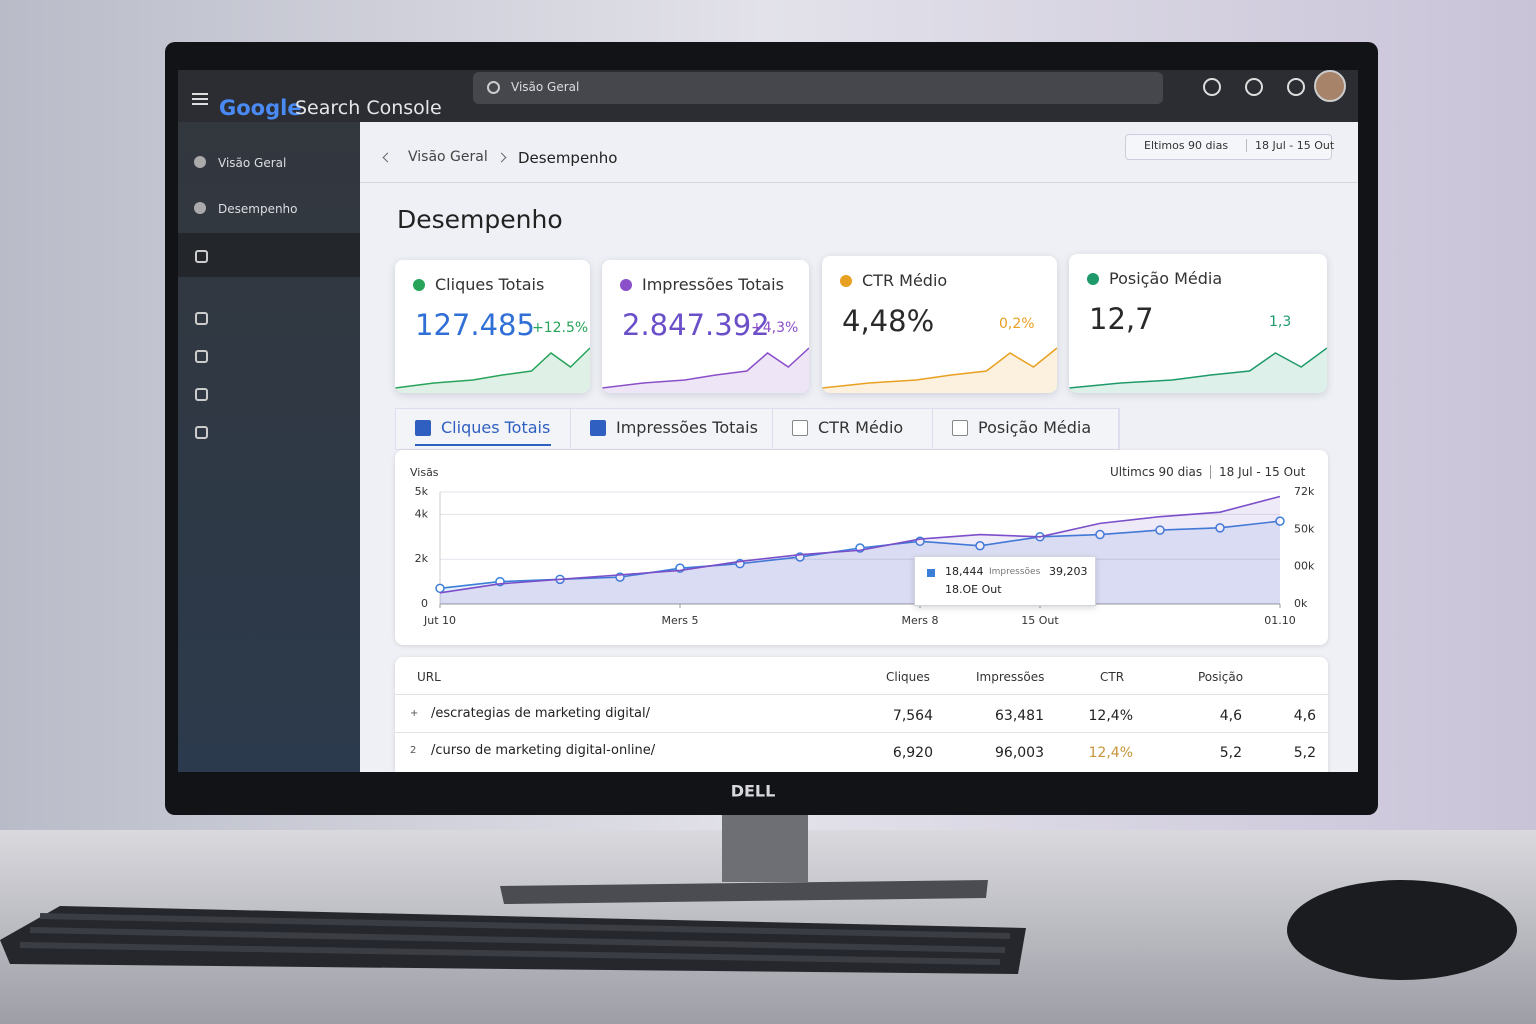  I want to click on metric-card: Impressões Totais 2.847.392 +4,3%, so click(705, 326).